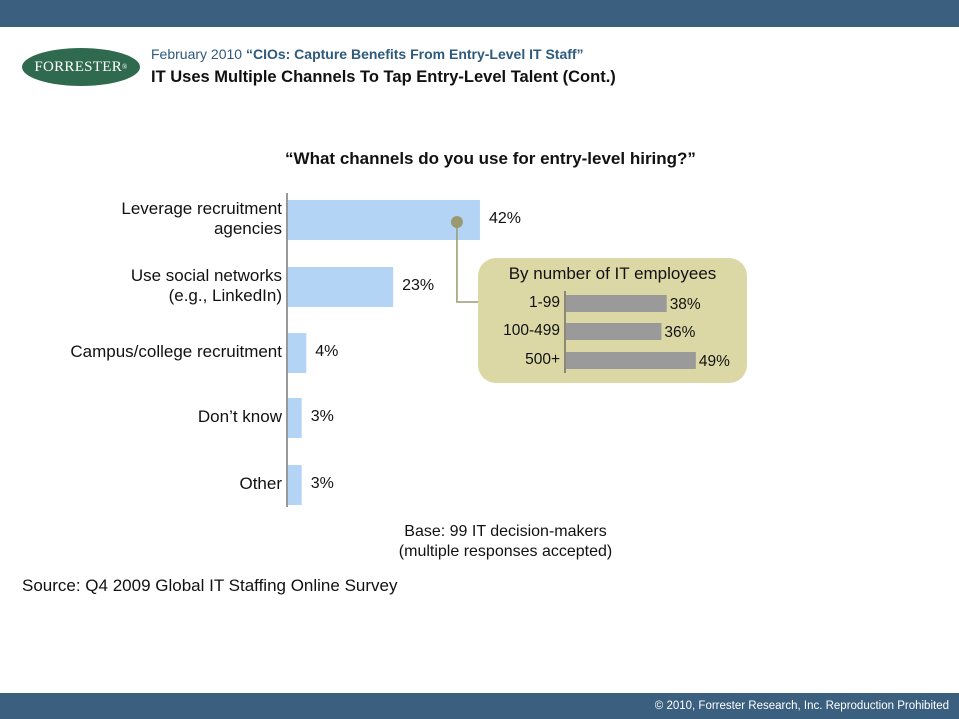  I want to click on category-label-line: agencies, so click(247, 228).